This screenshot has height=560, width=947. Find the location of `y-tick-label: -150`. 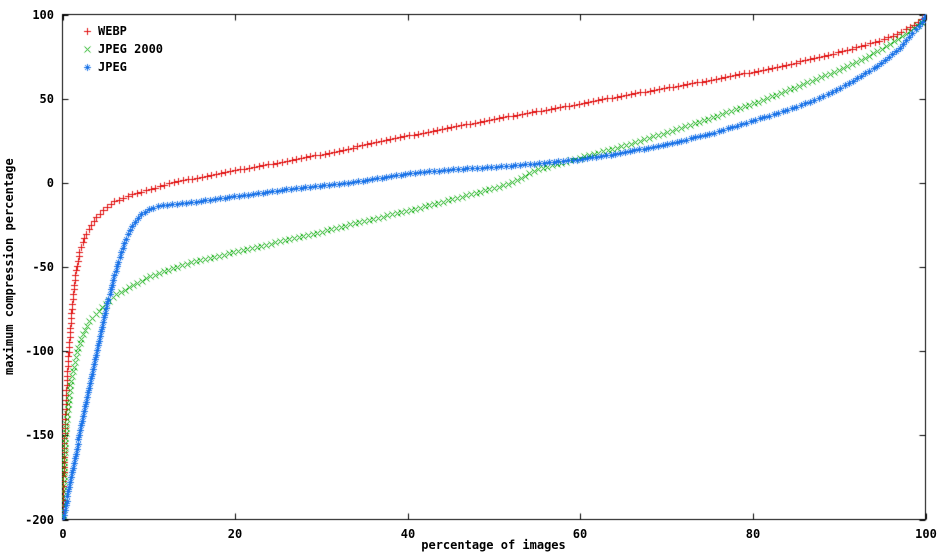

y-tick-label: -150 is located at coordinates (39, 435).